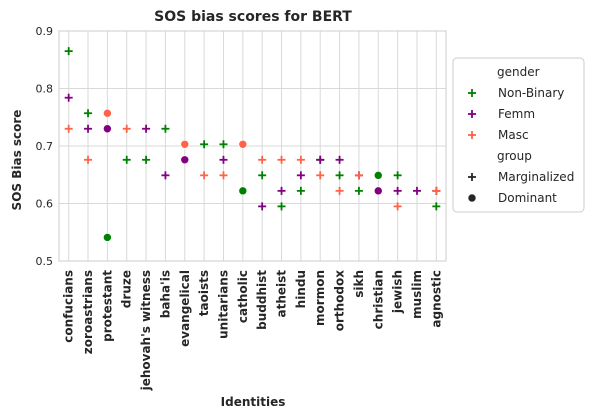 This screenshot has height=419, width=591. Describe the element at coordinates (472, 198) in the screenshot. I see `legend-marker-dominant` at that location.